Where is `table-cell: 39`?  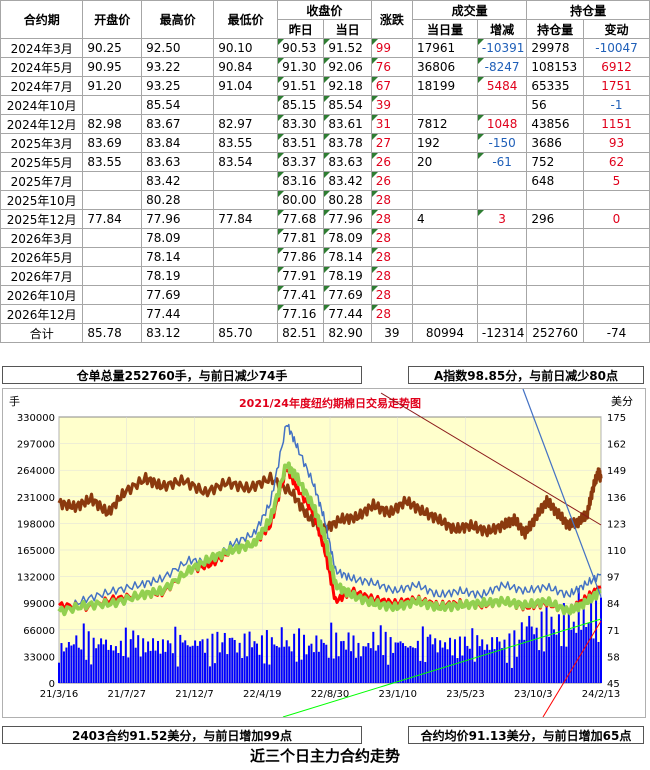
table-cell: 39 is located at coordinates (392, 105).